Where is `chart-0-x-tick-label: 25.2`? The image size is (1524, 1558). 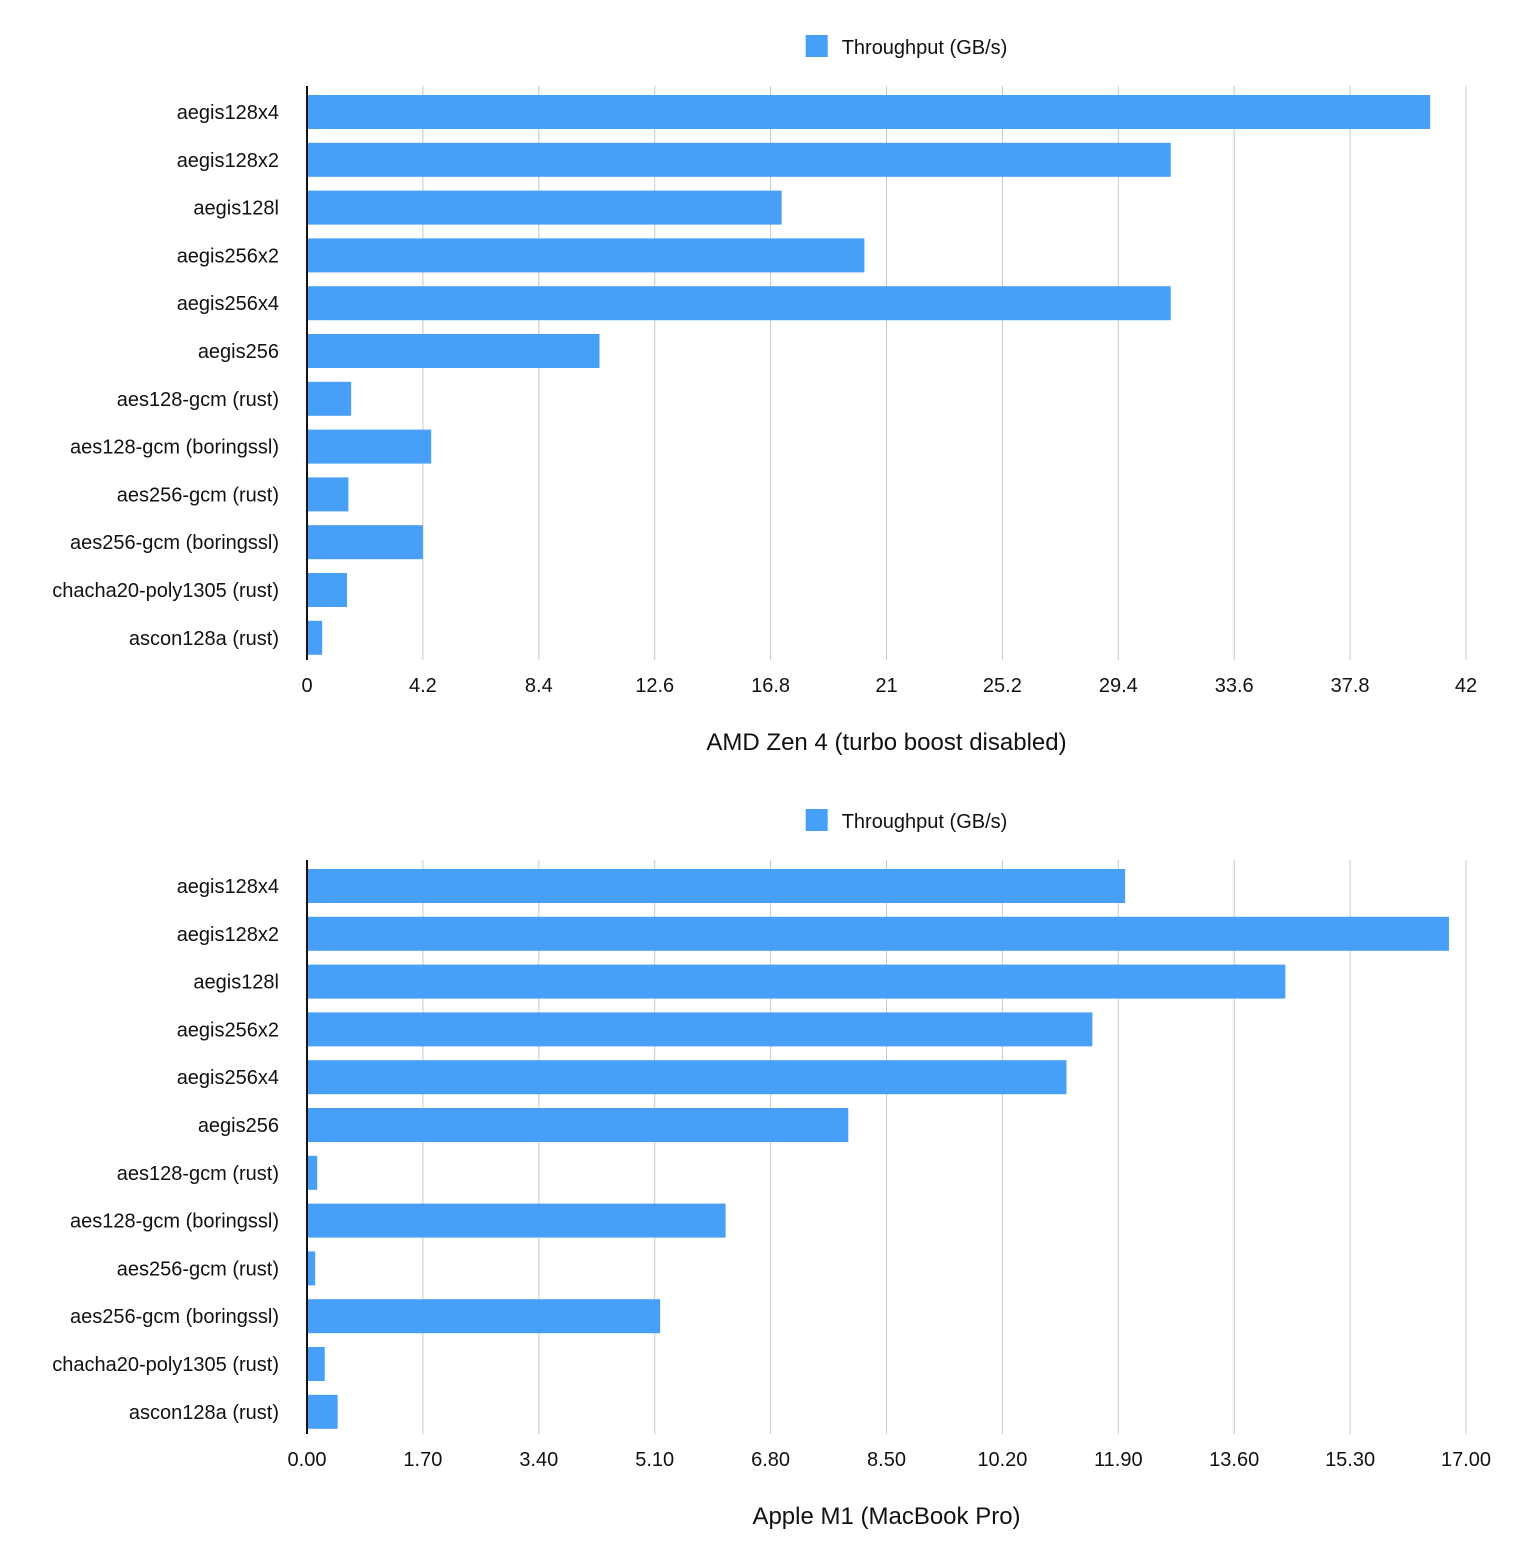 chart-0-x-tick-label: 25.2 is located at coordinates (1002, 686).